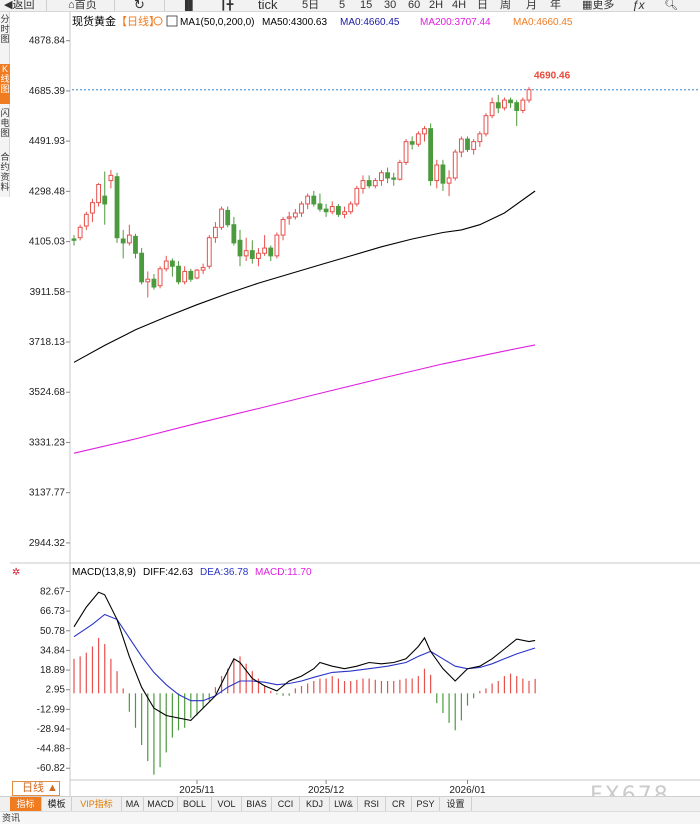 The height and width of the screenshot is (824, 700). I want to click on period-button-2: 15, so click(366, 5).